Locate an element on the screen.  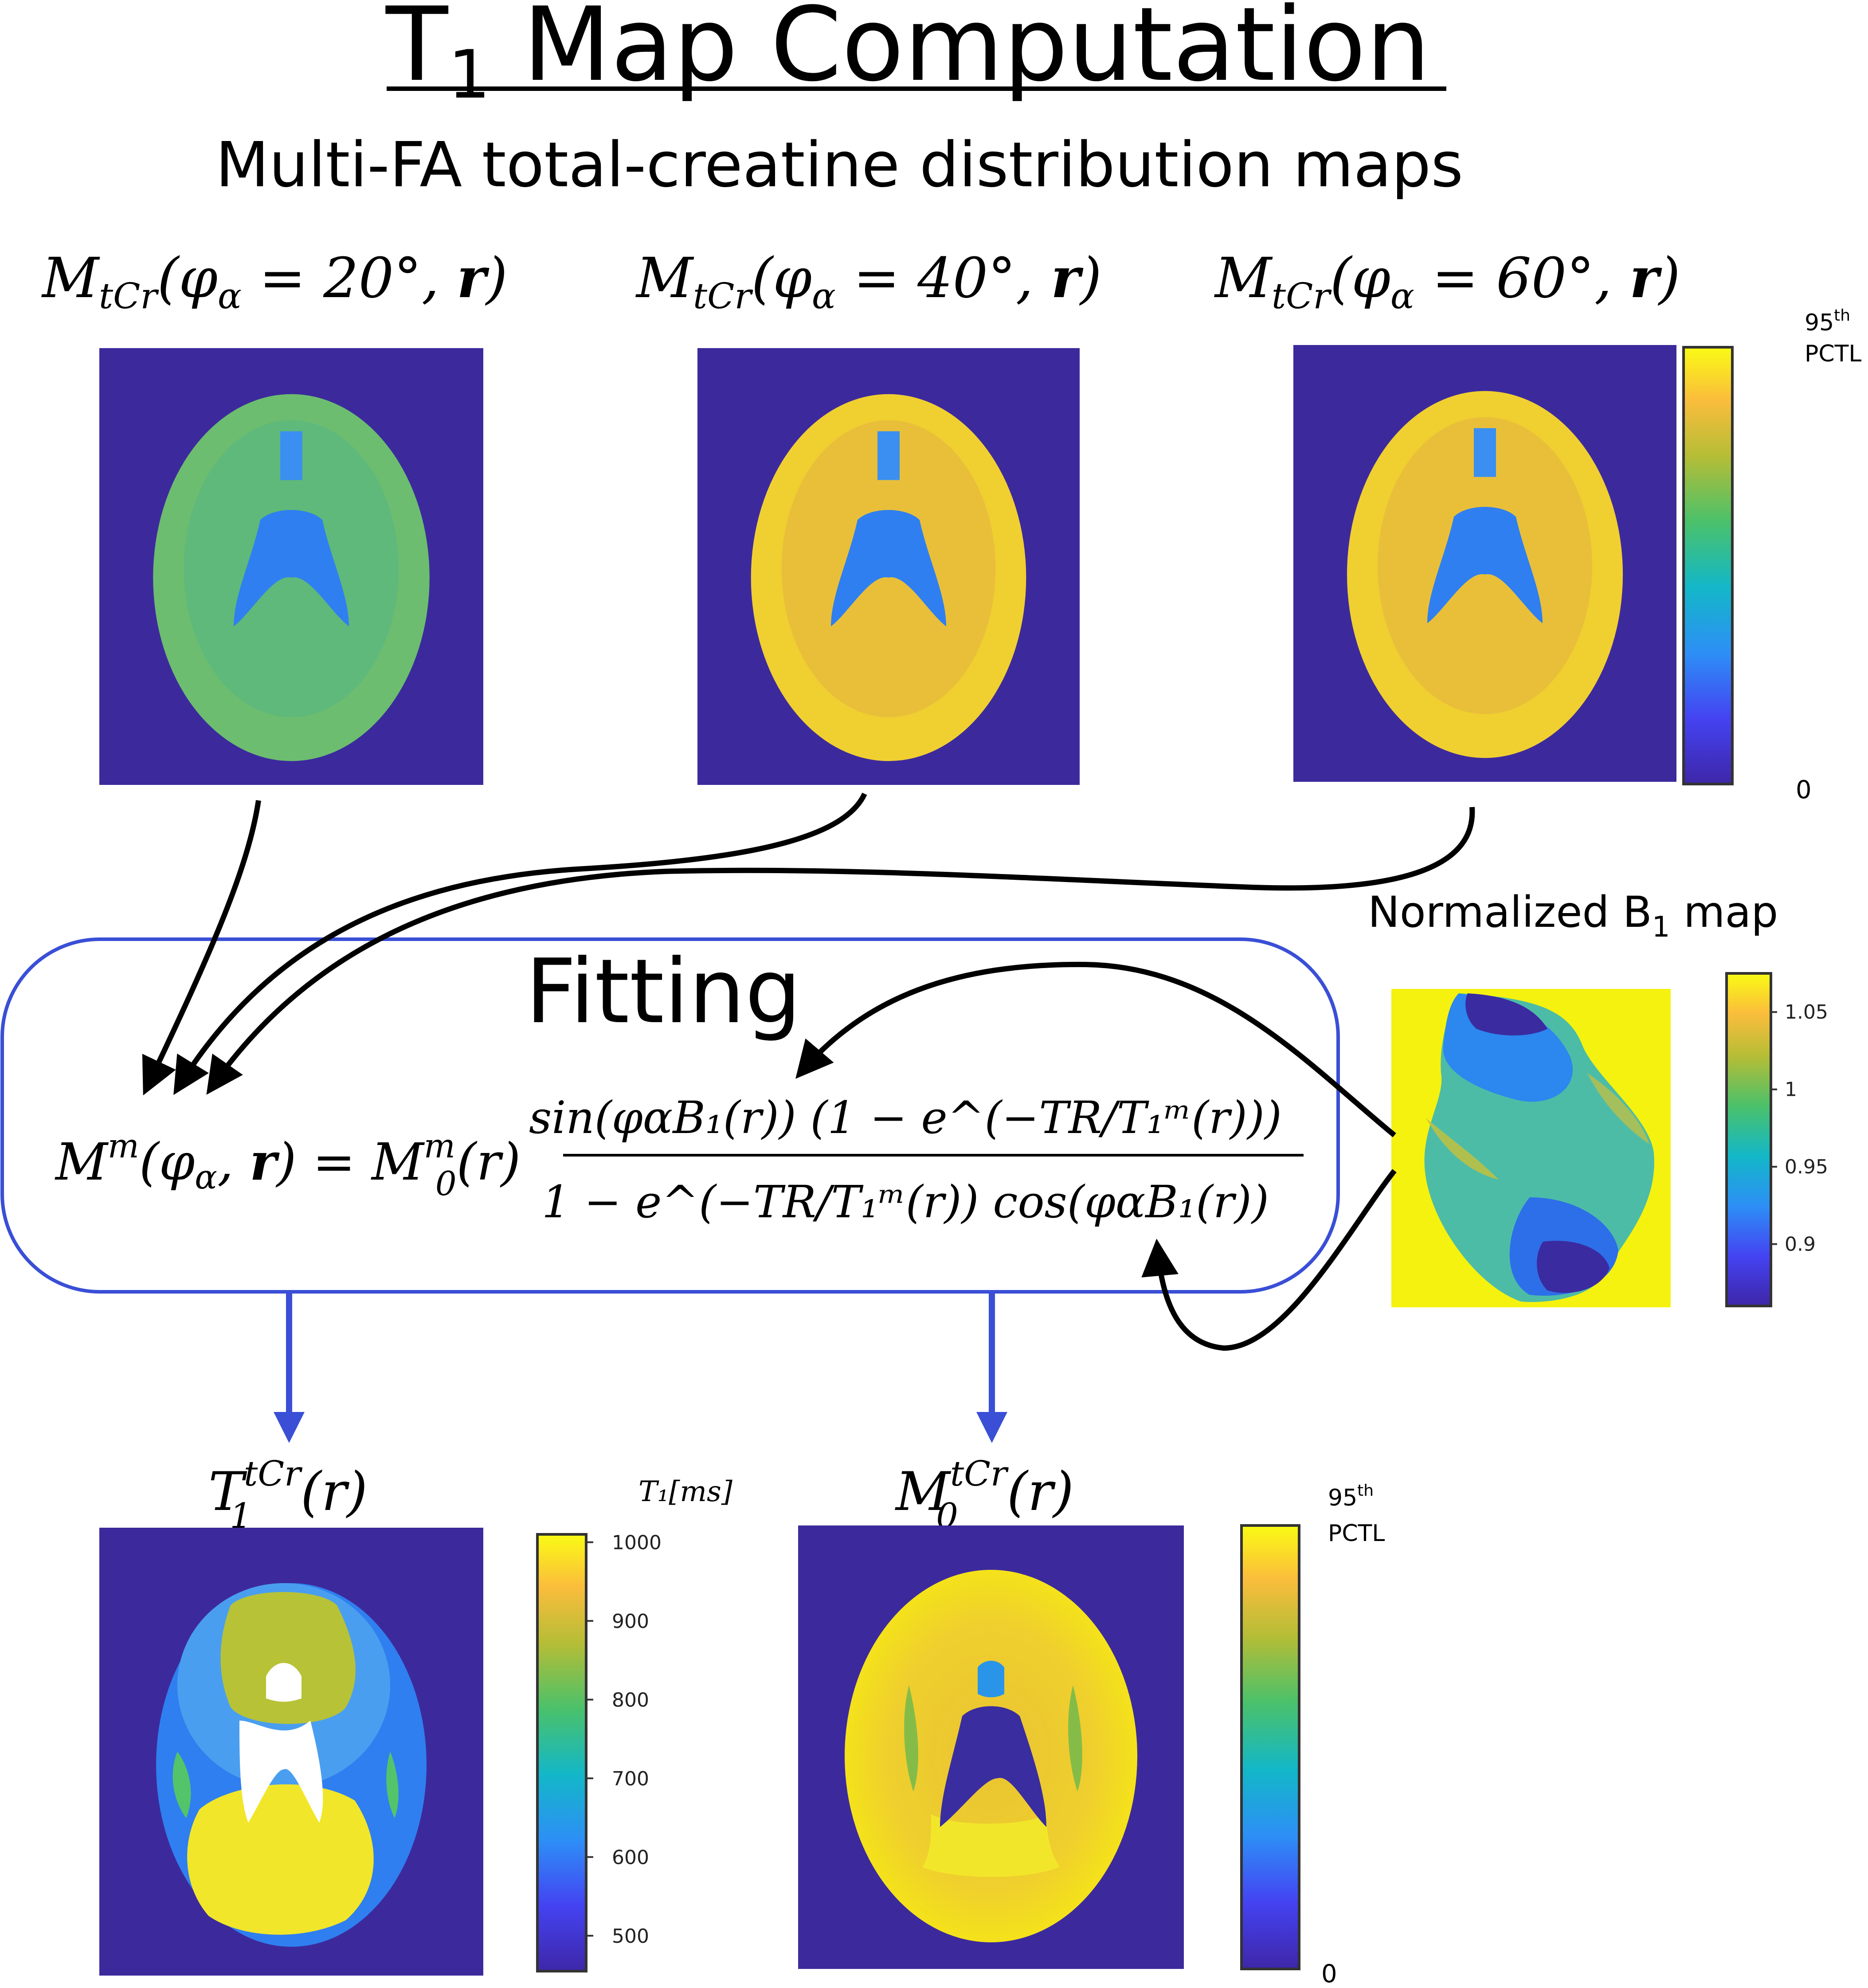
eq-lhs-r: r is located at coordinates (265, 1162).